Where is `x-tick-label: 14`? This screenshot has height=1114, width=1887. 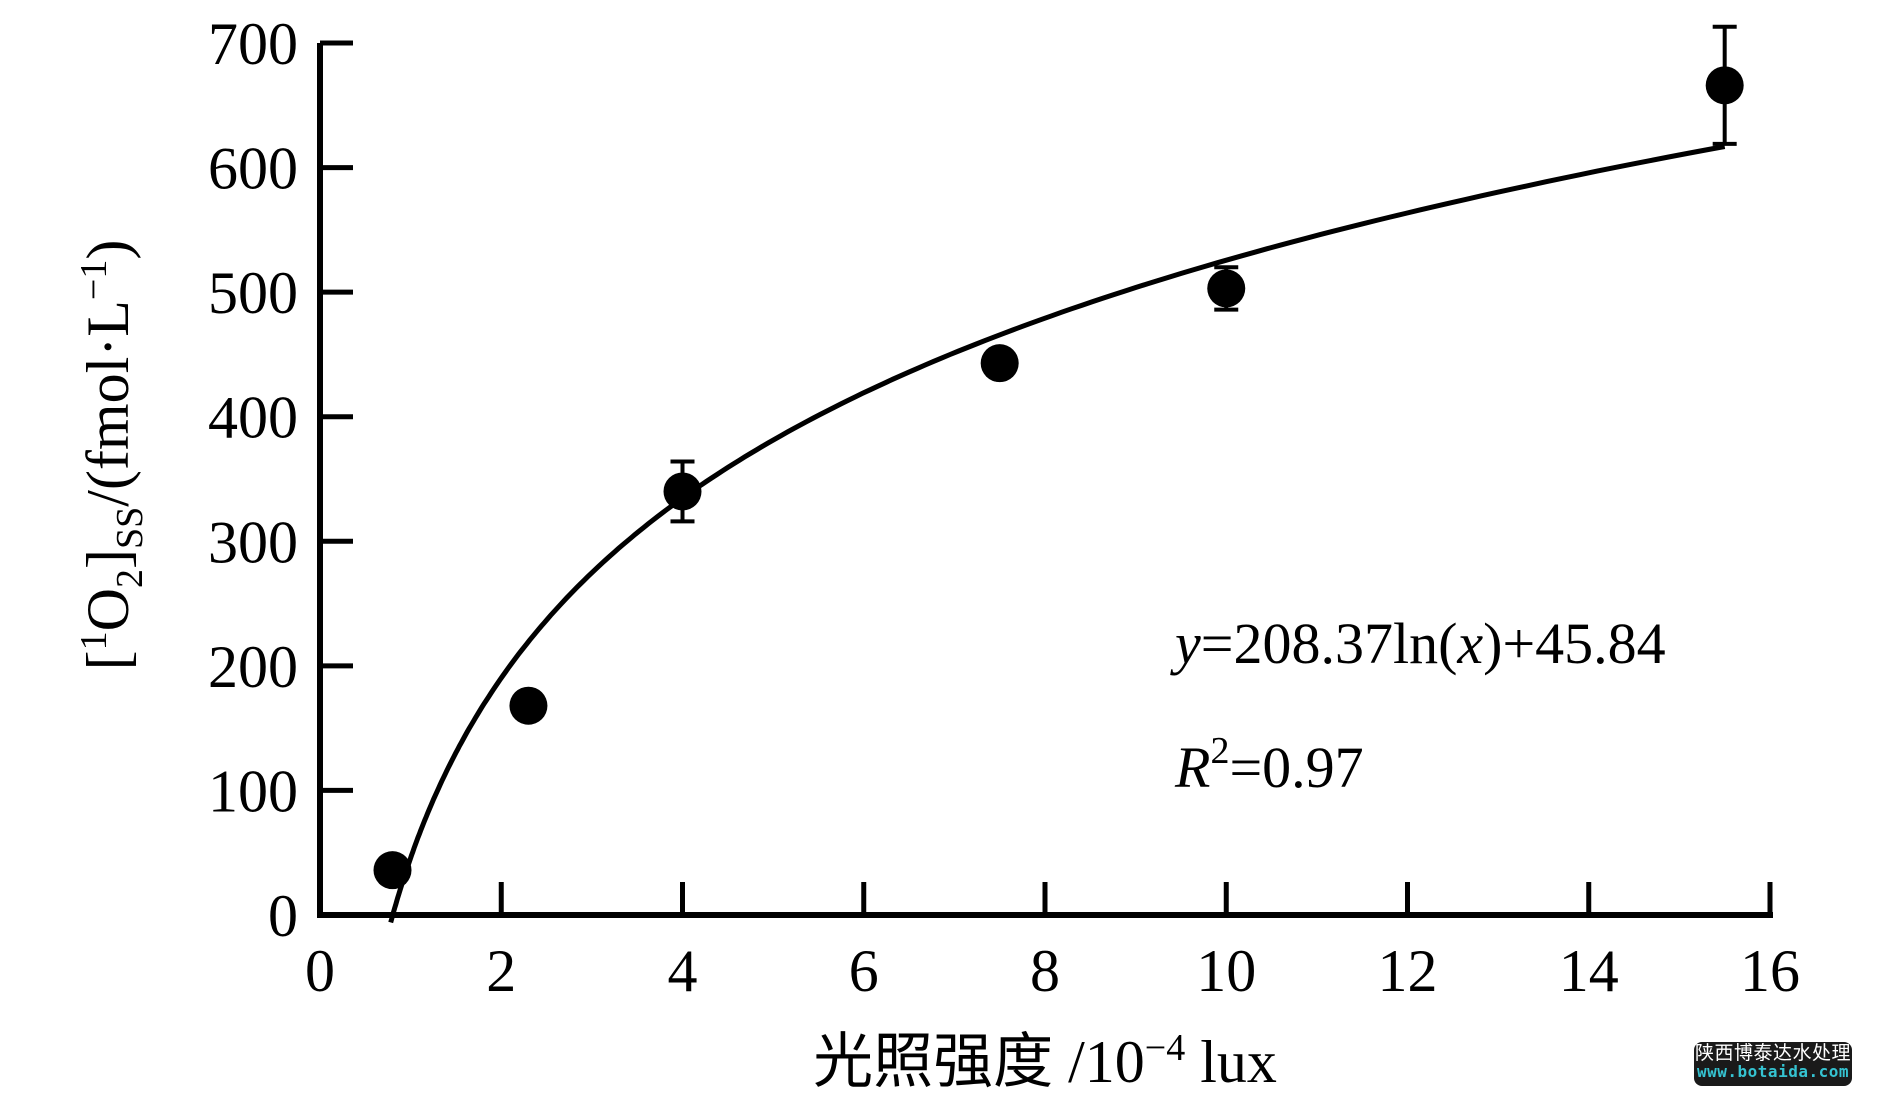 x-tick-label: 14 is located at coordinates (1589, 971).